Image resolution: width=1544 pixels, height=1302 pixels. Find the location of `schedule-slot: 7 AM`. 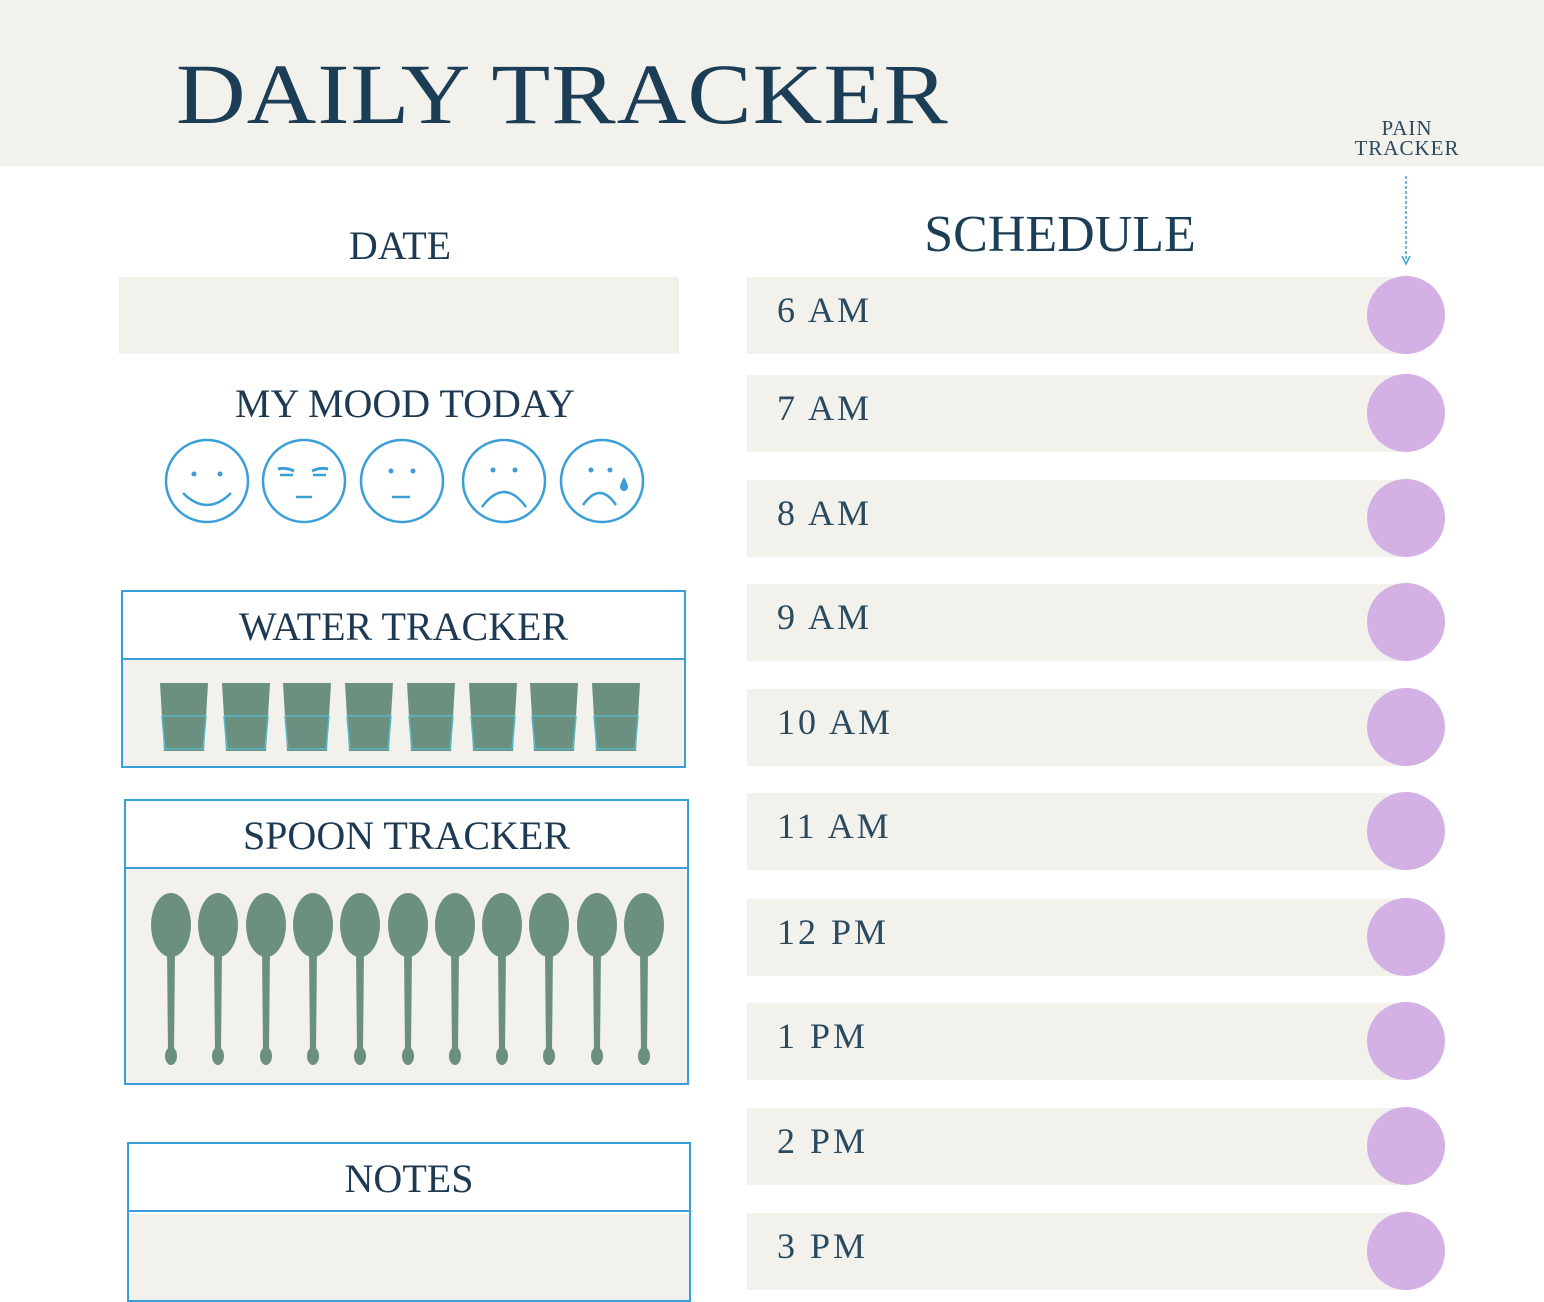

schedule-slot: 7 AM is located at coordinates (1097, 413).